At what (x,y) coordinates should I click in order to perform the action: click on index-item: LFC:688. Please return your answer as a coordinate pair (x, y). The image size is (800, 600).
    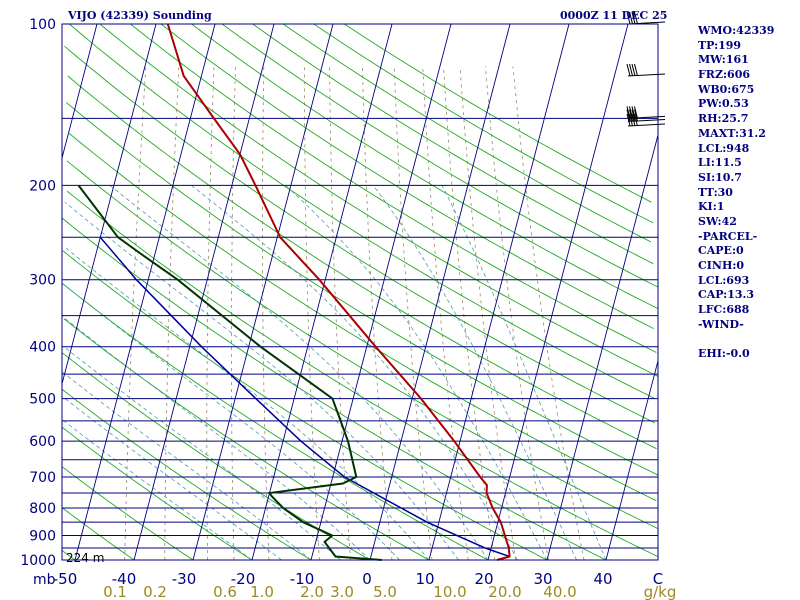
    Looking at the image, I should click on (724, 310).